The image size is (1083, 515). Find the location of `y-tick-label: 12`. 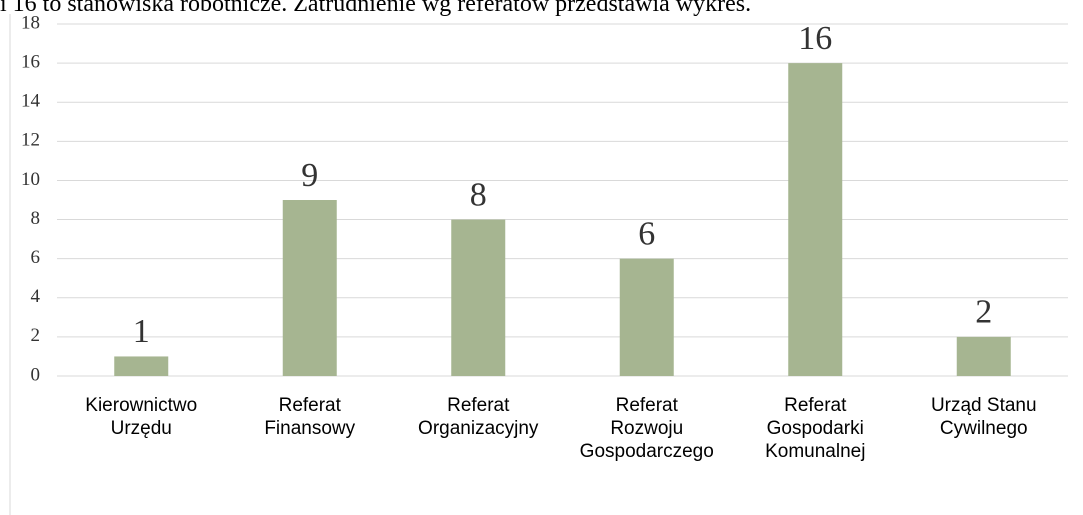

y-tick-label: 12 is located at coordinates (30, 140).